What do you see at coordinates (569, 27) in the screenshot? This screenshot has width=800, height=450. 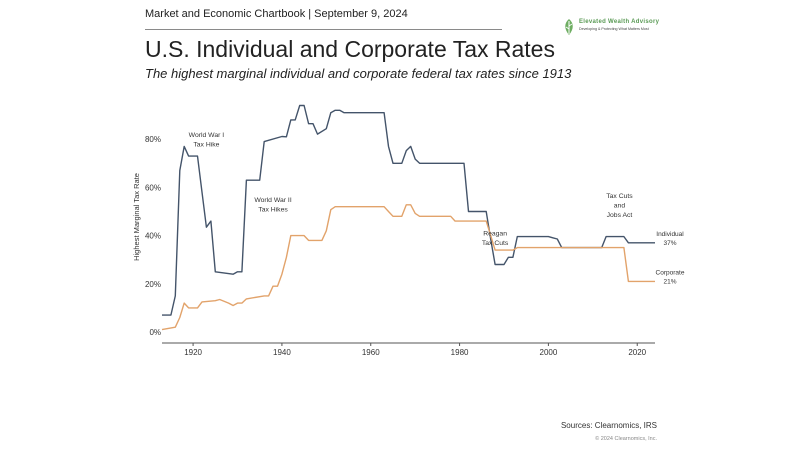 I see `leaf-logo-icon` at bounding box center [569, 27].